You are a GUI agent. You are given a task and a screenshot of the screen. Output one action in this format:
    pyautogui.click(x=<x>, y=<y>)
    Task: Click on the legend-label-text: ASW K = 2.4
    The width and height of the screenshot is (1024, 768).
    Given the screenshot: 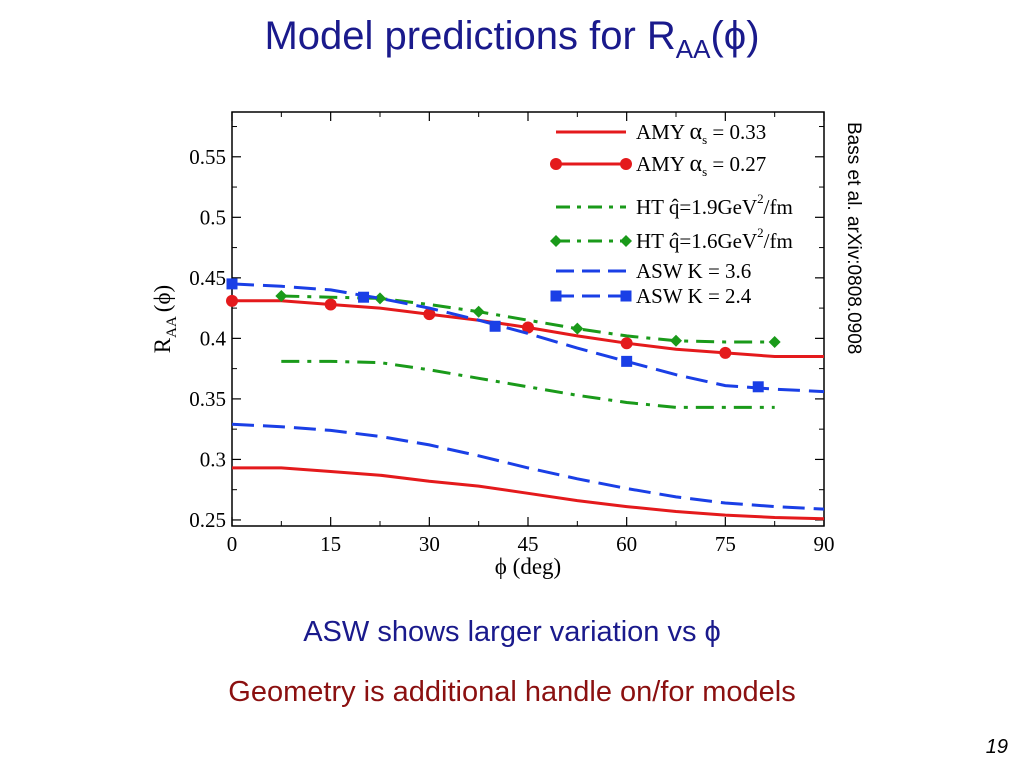 What is the action you would take?
    pyautogui.click(x=694, y=296)
    